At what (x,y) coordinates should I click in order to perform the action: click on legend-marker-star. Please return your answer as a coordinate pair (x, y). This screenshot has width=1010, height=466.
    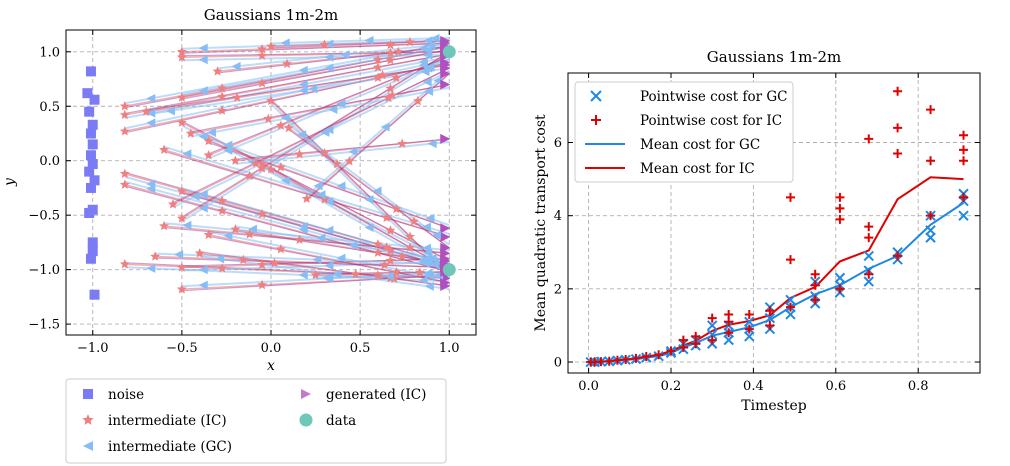
    Looking at the image, I should click on (88, 419).